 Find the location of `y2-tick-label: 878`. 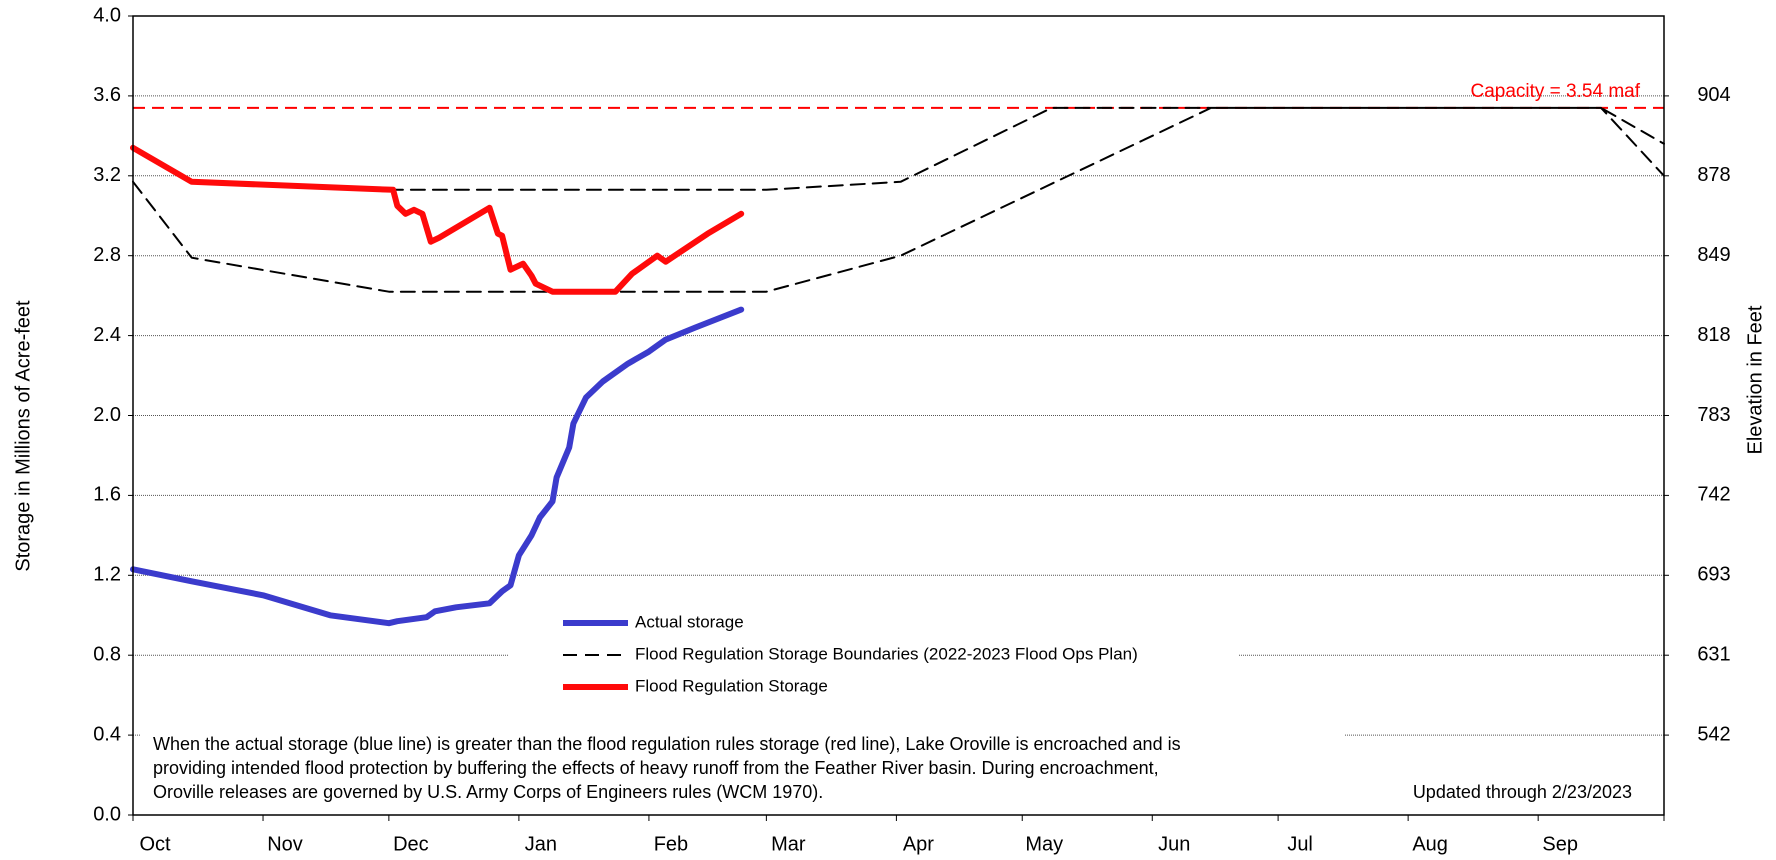

y2-tick-label: 878 is located at coordinates (1713, 175).